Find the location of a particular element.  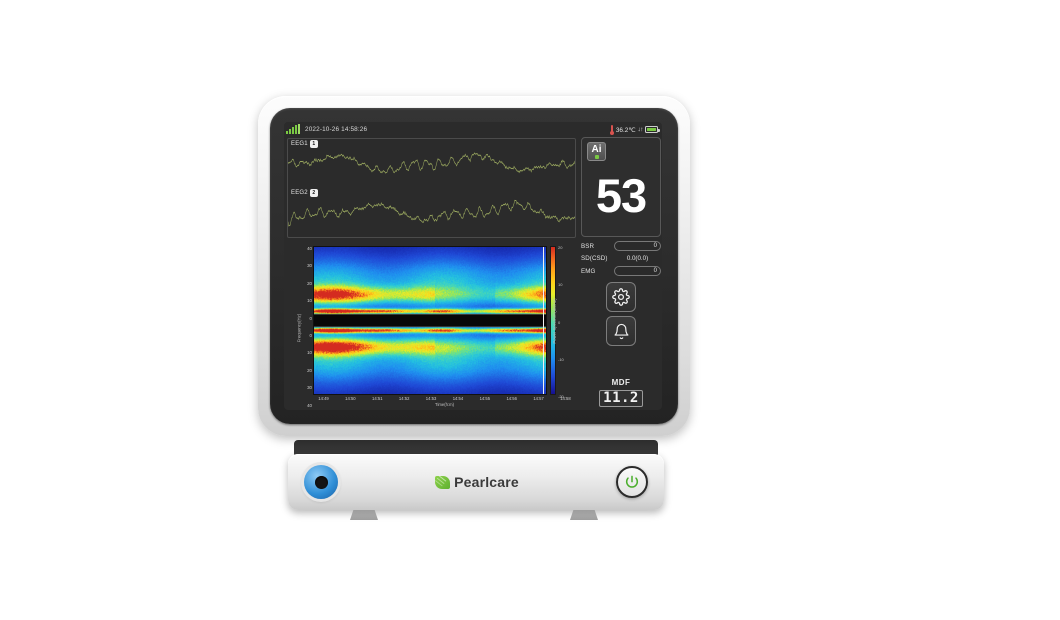

mdf-value: 11.2 is located at coordinates (621, 398).